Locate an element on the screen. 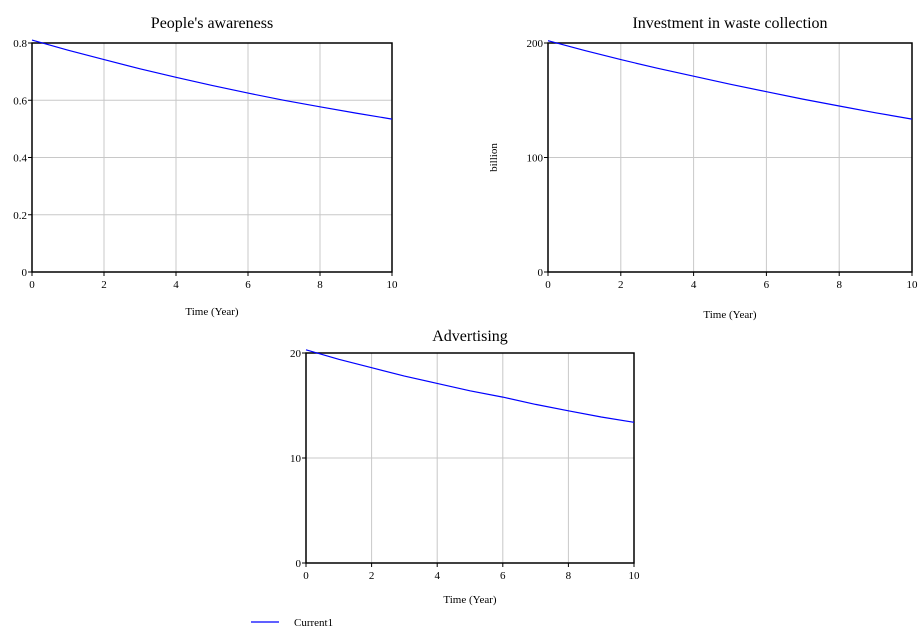 This screenshot has width=920, height=632. legend-label-current1: Current1 is located at coordinates (313, 623).